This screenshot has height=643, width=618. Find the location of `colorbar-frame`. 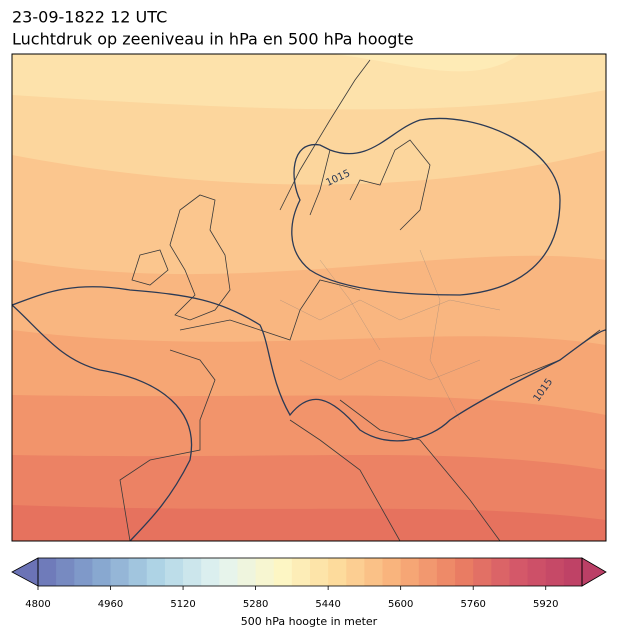

colorbar-frame is located at coordinates (310, 572).